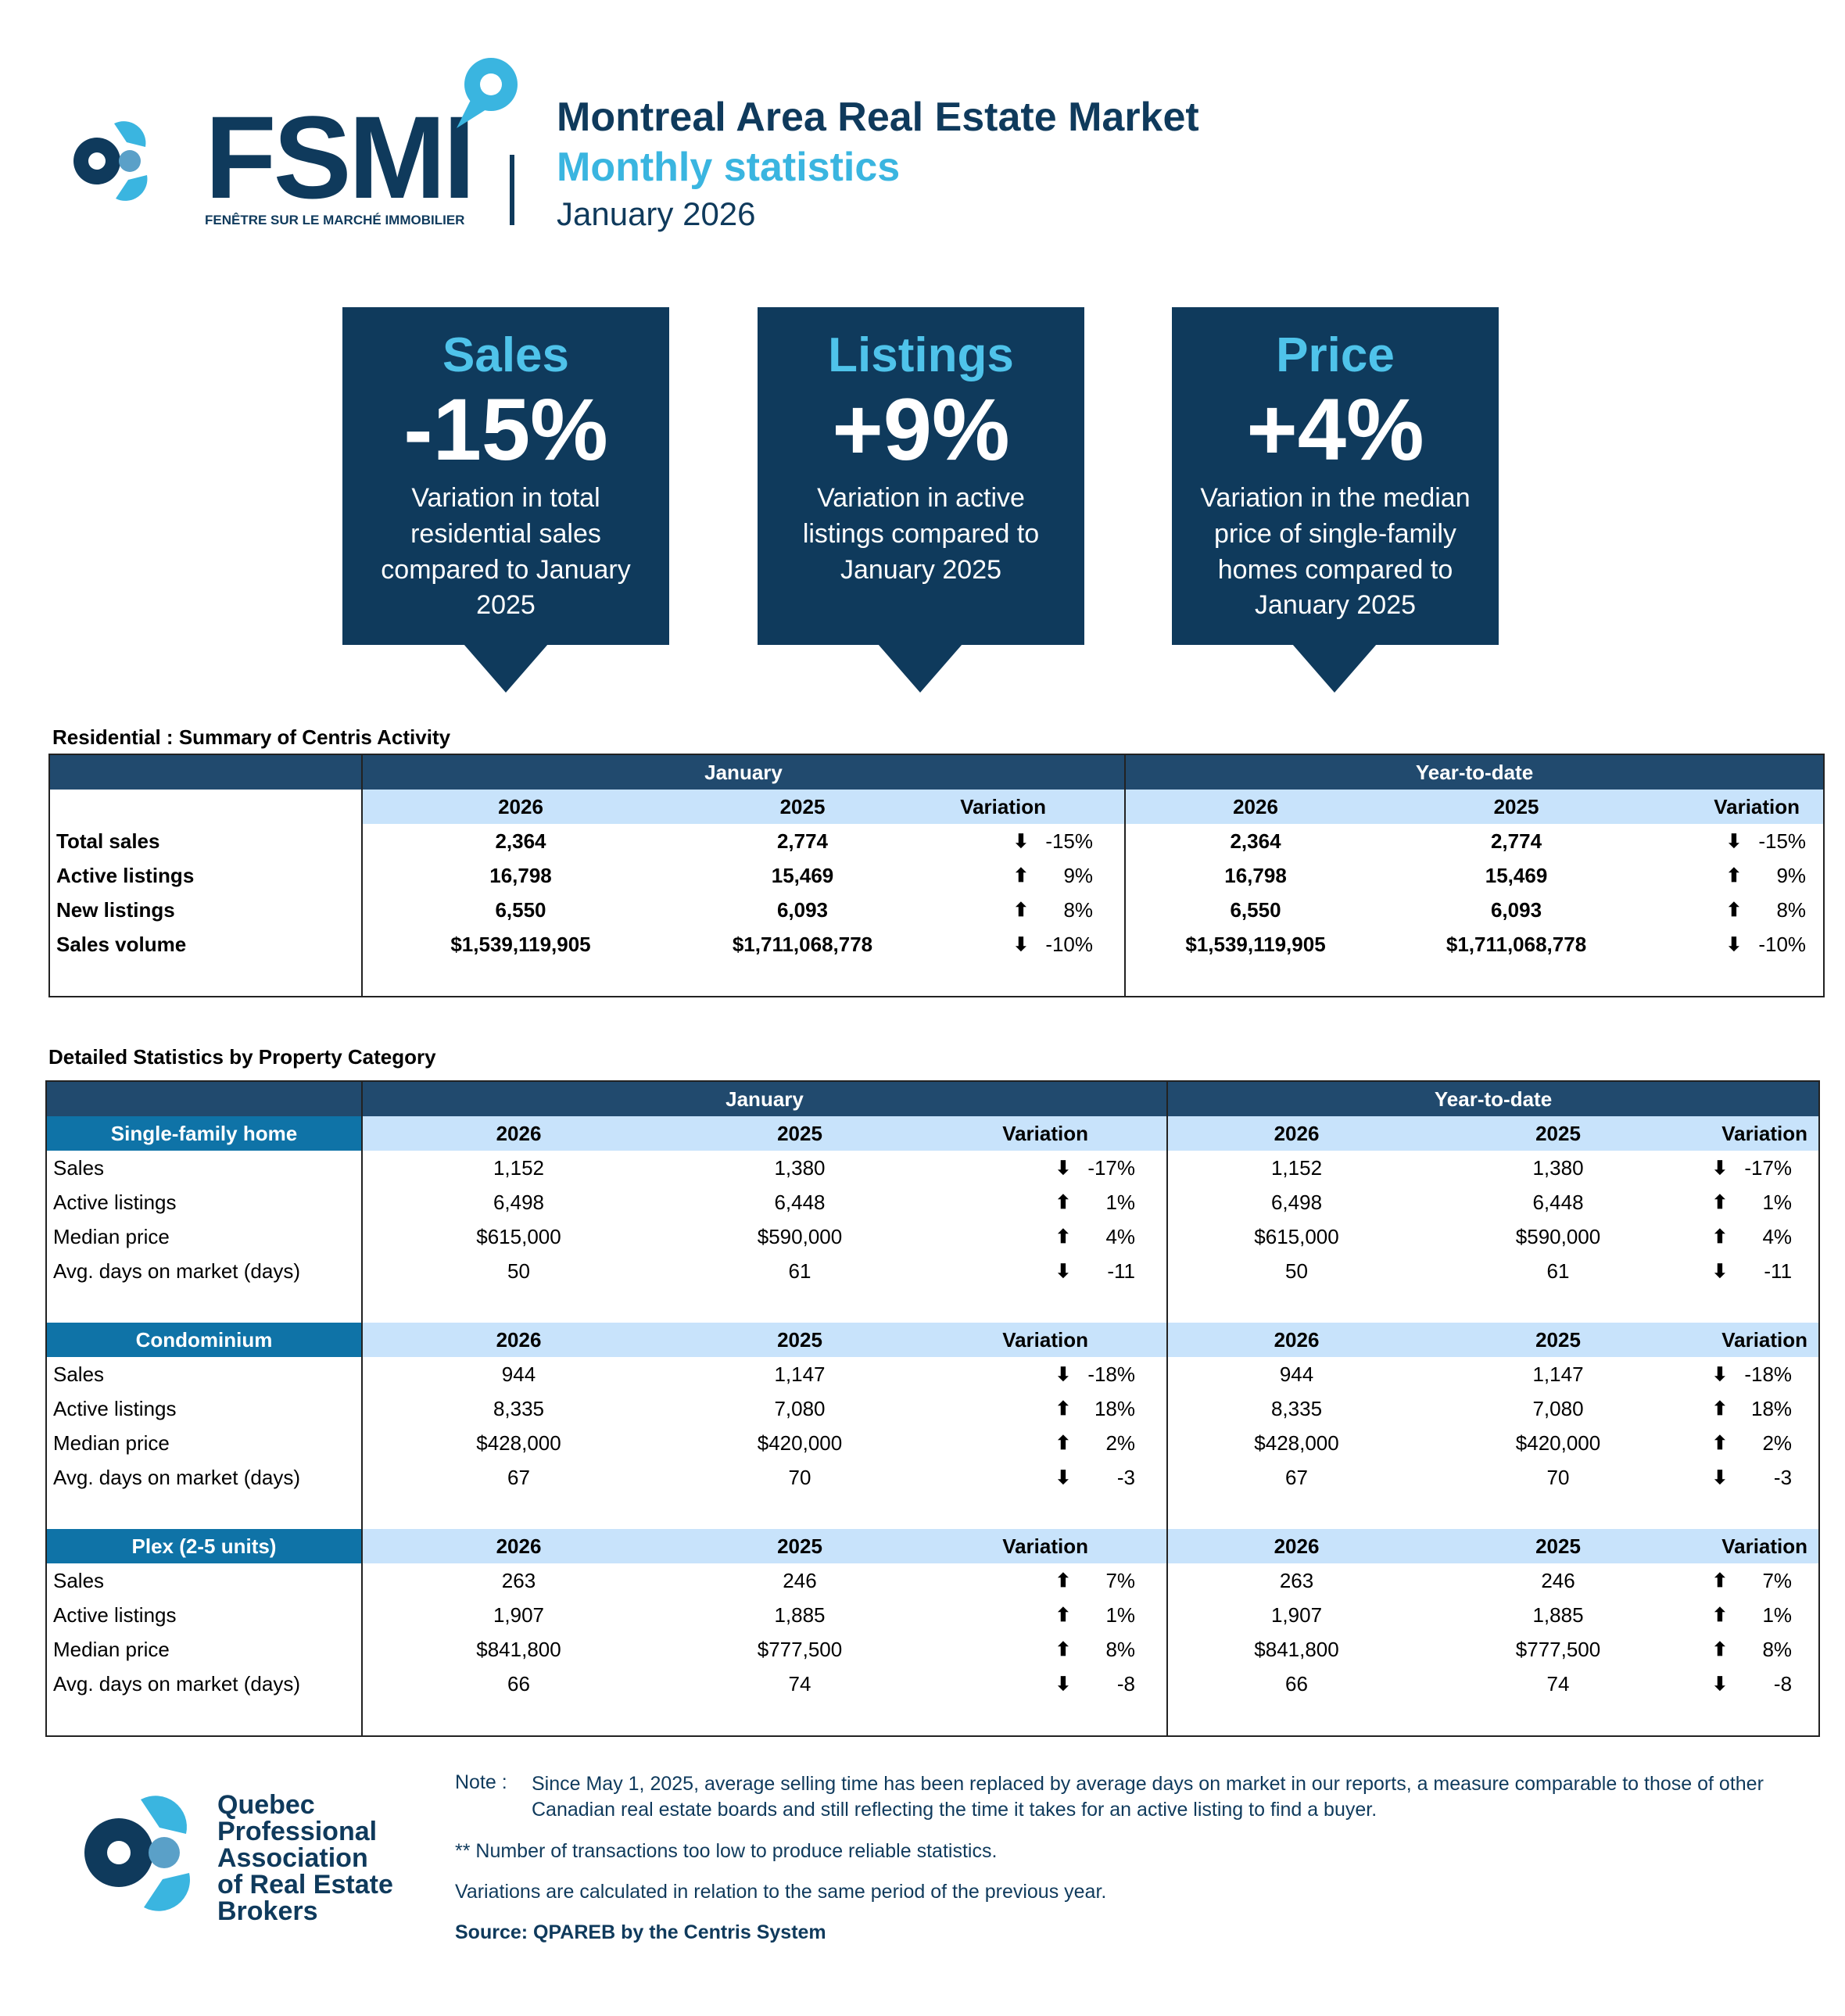 The image size is (1845, 2016). What do you see at coordinates (204, 1340) in the screenshot?
I see `category-name: Condominium` at bounding box center [204, 1340].